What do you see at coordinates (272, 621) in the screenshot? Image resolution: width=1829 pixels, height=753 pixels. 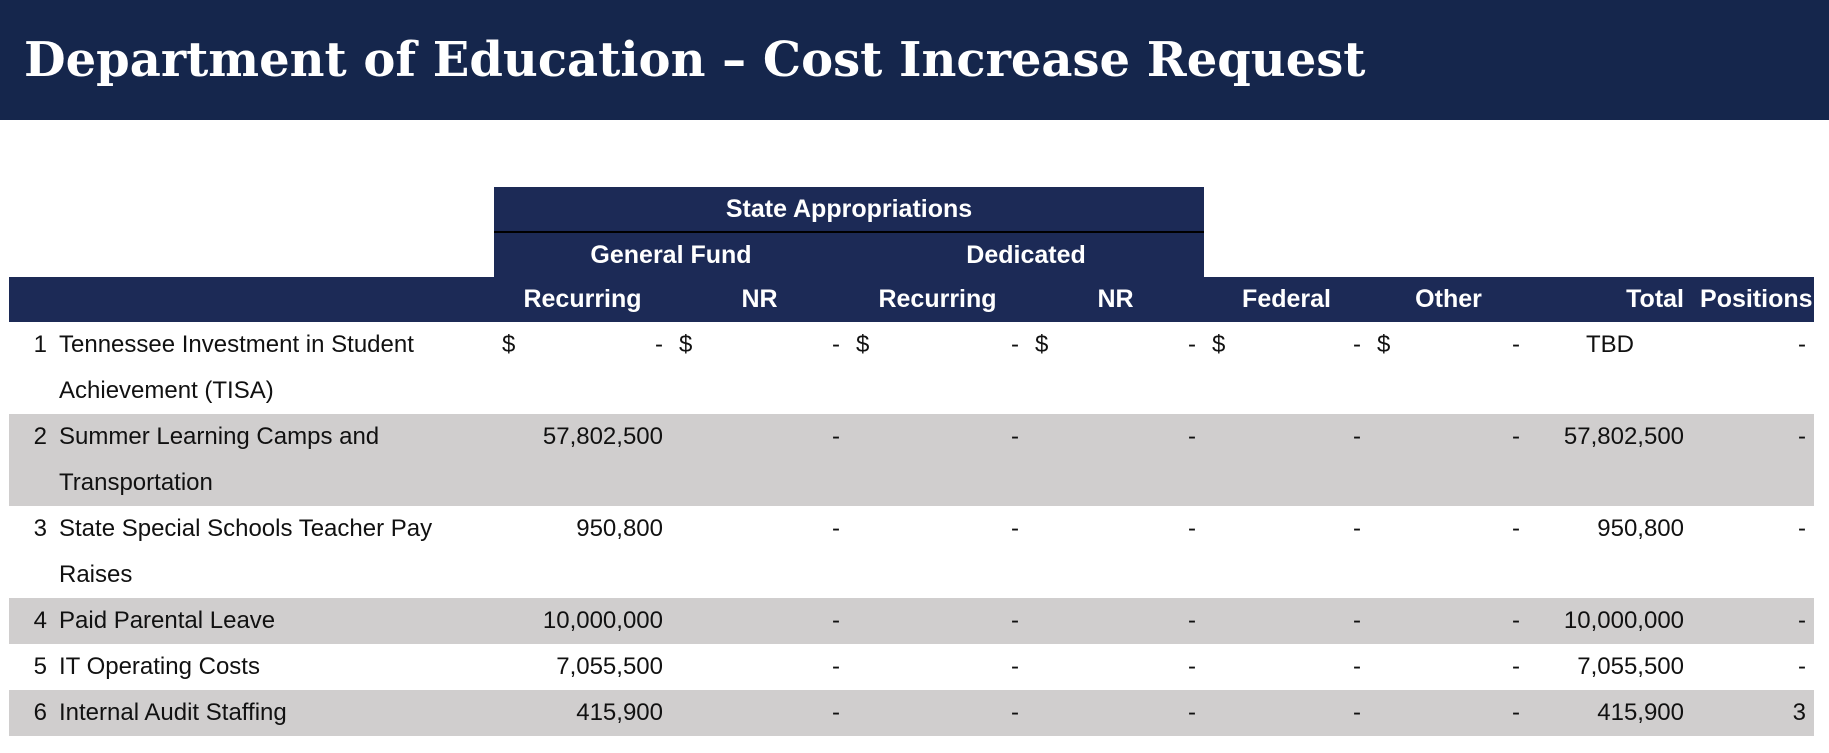 I see `row-label: Paid Parental Leave` at bounding box center [272, 621].